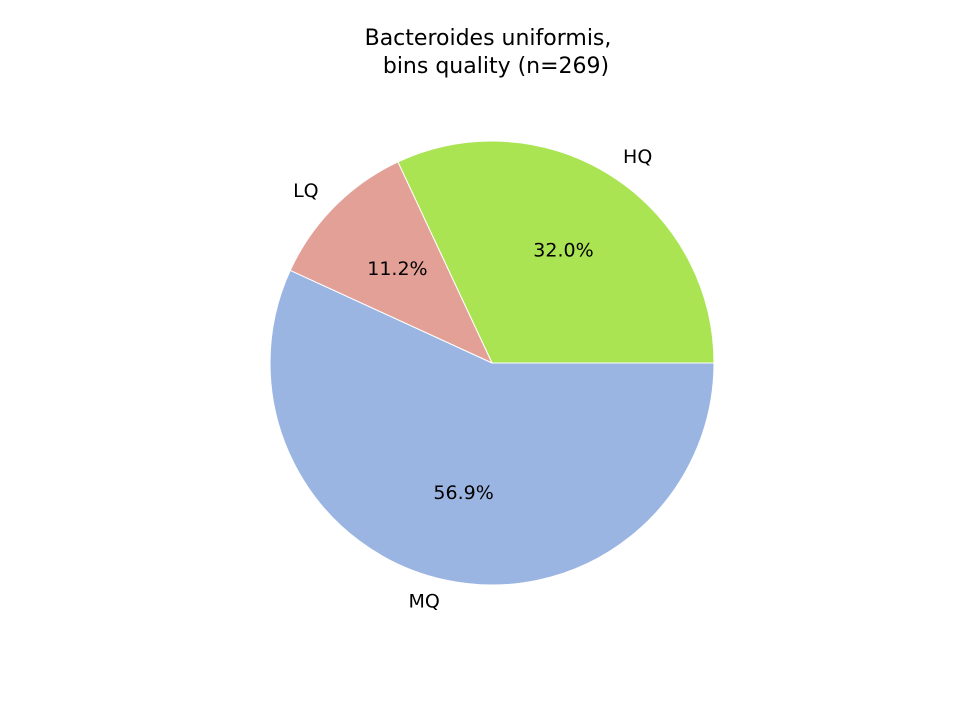 The width and height of the screenshot is (960, 720). What do you see at coordinates (488, 38) in the screenshot?
I see `chart-title-line-1: Bacteroides uniformis,` at bounding box center [488, 38].